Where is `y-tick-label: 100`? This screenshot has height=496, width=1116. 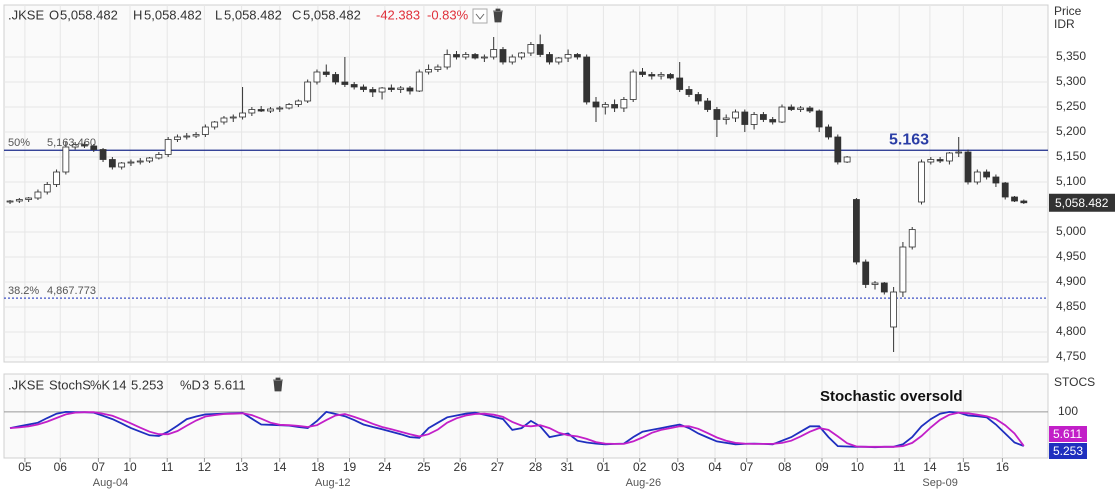 y-tick-label: 100 is located at coordinates (1068, 411).